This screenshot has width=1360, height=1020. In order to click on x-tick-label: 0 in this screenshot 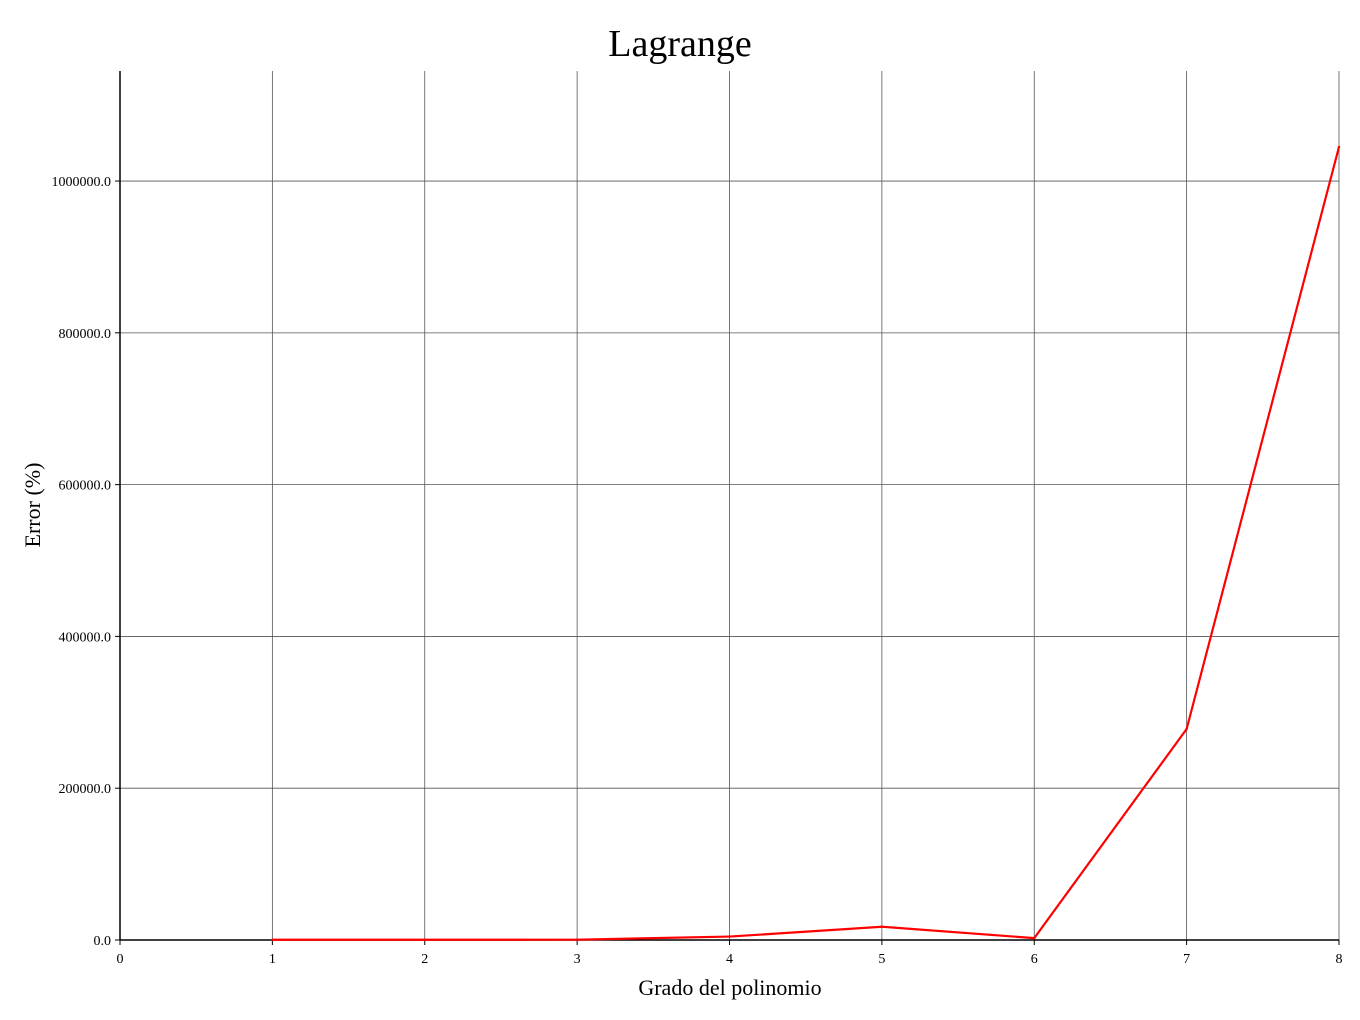, I will do `click(120, 959)`.